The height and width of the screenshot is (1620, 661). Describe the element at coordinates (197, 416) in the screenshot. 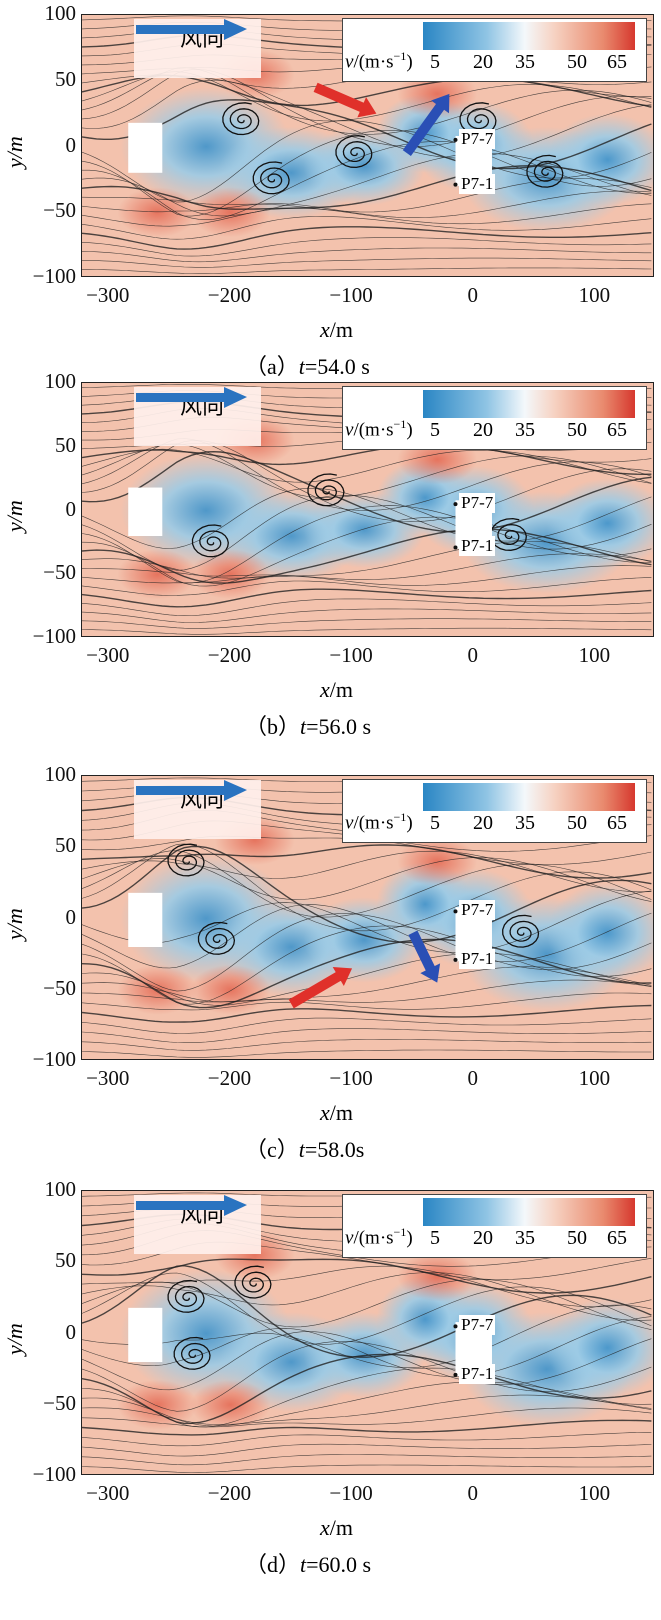

I see `wind-direction-box: 风向` at that location.